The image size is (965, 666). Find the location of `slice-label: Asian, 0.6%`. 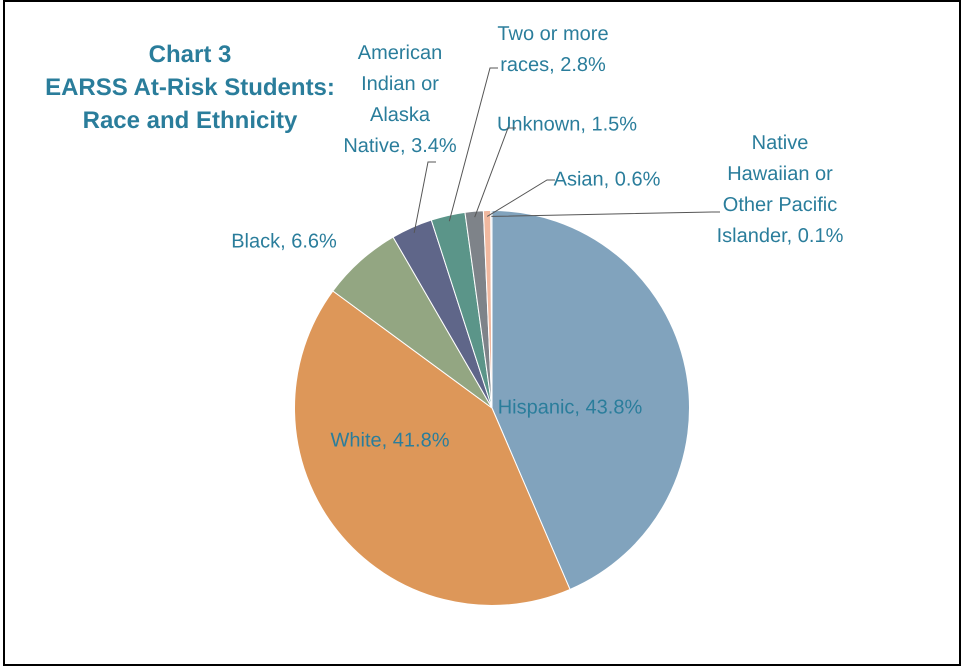

slice-label: Asian, 0.6% is located at coordinates (607, 179).